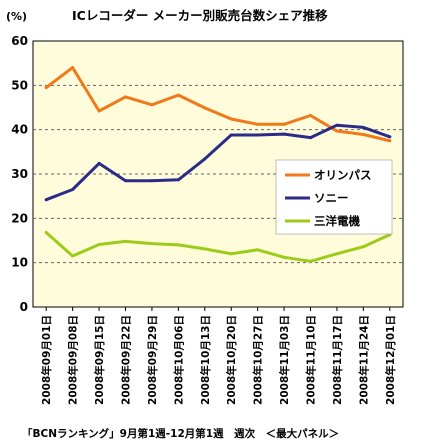 The width and height of the screenshot is (435, 447). I want to click on y-axis: 0 10 20 30 40 50 60, so click(19, 174).